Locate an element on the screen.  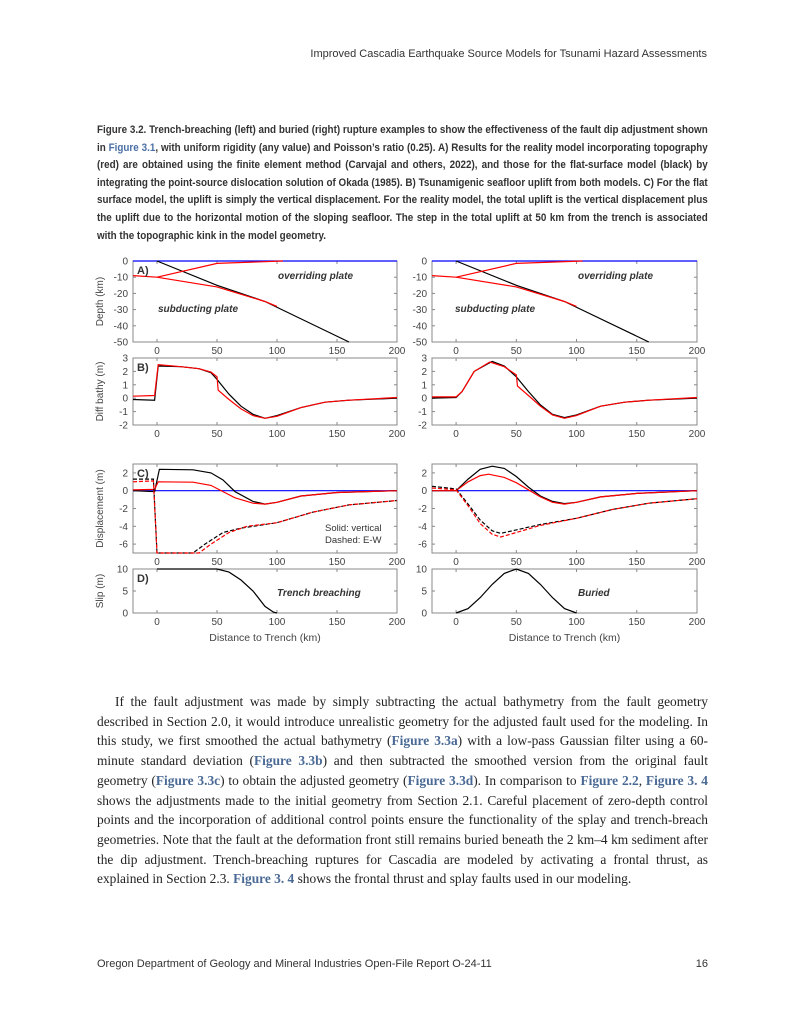
y-axis-label: Slip (m) is located at coordinates (100, 591).